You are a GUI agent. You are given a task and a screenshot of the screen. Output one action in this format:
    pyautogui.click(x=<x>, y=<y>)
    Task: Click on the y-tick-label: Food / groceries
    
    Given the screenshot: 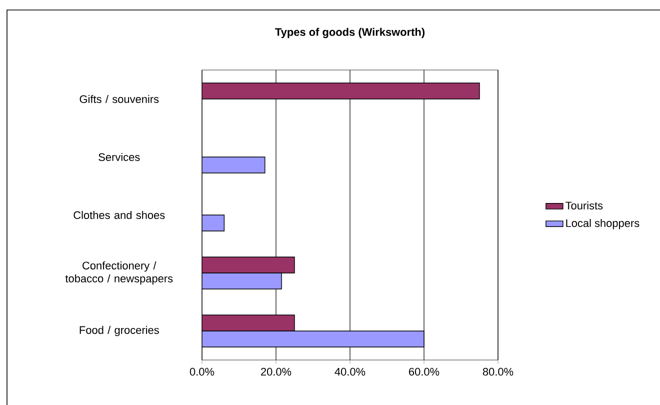 What is the action you would take?
    pyautogui.click(x=119, y=331)
    